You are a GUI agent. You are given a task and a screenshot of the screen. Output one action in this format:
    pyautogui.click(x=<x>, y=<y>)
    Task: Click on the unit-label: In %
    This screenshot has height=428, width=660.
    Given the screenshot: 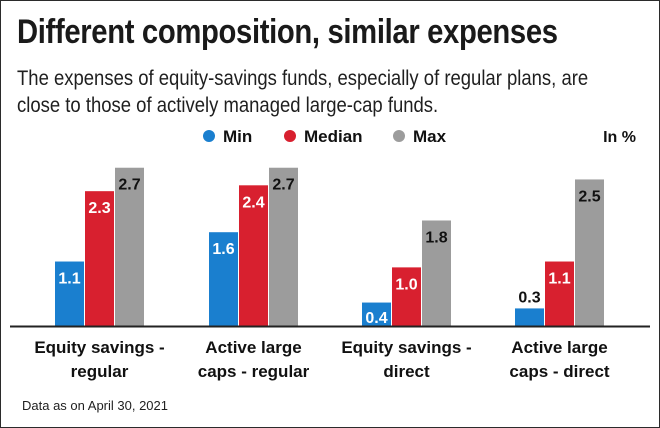 What is the action you would take?
    pyautogui.click(x=619, y=137)
    